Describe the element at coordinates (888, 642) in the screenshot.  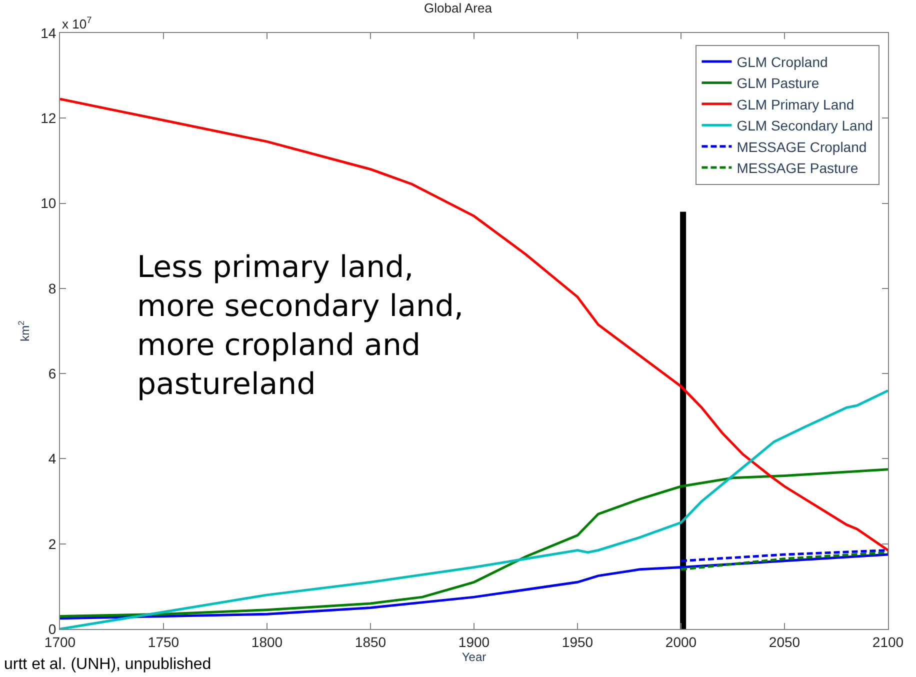
I see `x-tick-label: 2100` at that location.